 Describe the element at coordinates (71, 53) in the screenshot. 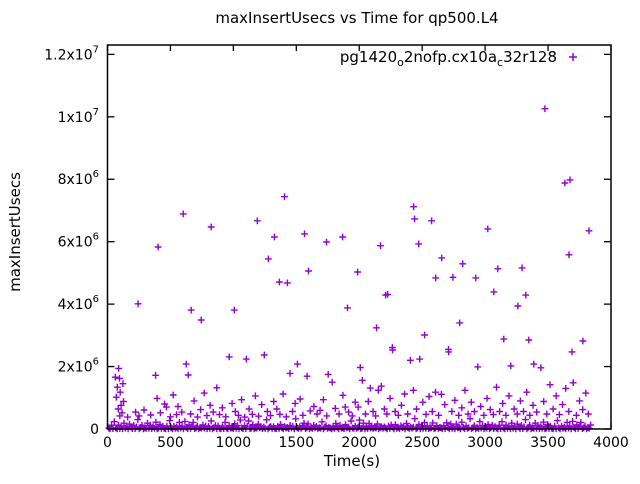

I see `y-tick-label: 1.2x10⁷` at that location.